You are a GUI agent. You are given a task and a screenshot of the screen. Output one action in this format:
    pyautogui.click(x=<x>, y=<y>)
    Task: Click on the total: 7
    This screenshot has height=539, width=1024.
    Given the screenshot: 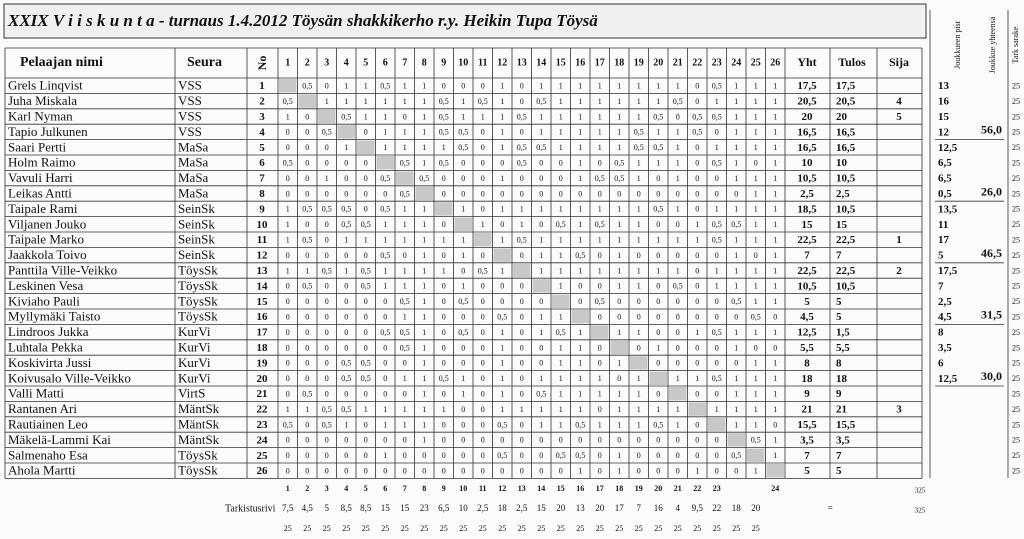 What is the action you would take?
    pyautogui.click(x=807, y=456)
    